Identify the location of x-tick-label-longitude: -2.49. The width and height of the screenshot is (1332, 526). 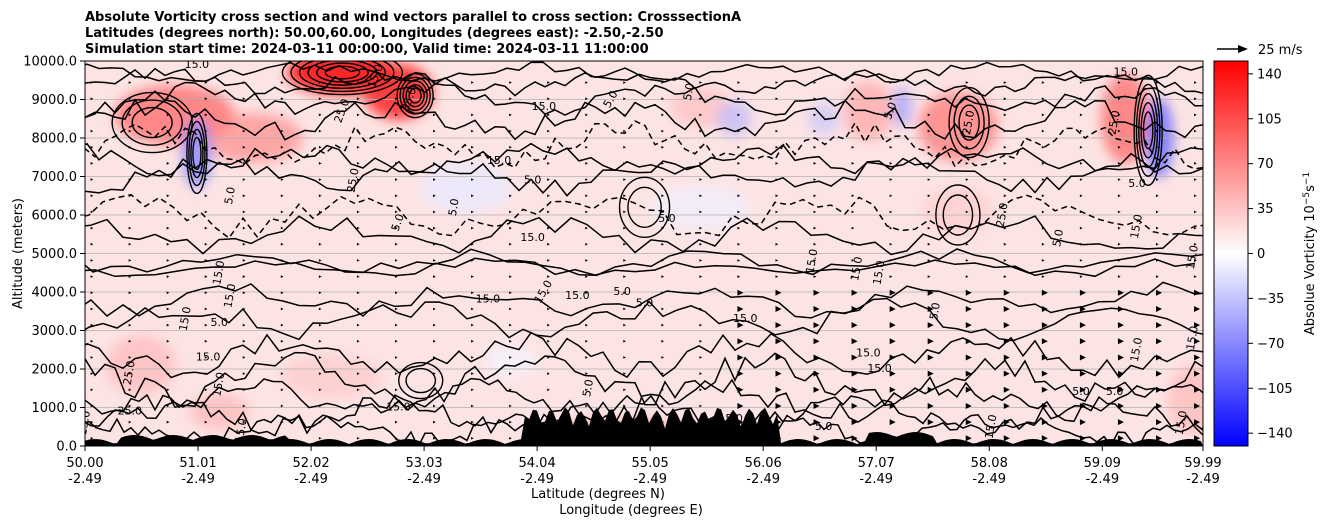
(85, 479).